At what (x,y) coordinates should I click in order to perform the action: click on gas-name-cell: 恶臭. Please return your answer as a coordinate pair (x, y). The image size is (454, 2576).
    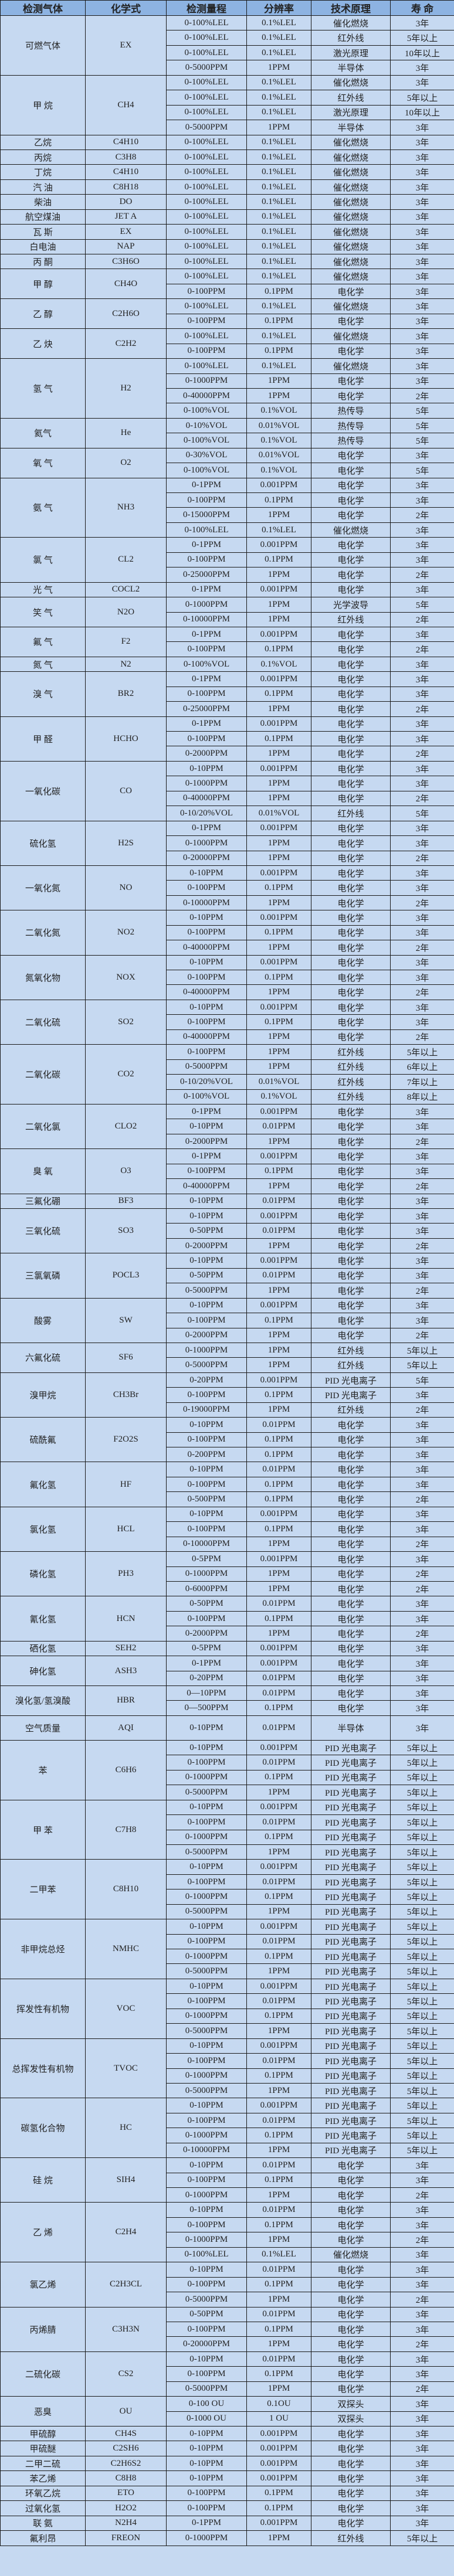
    Looking at the image, I should click on (43, 2412).